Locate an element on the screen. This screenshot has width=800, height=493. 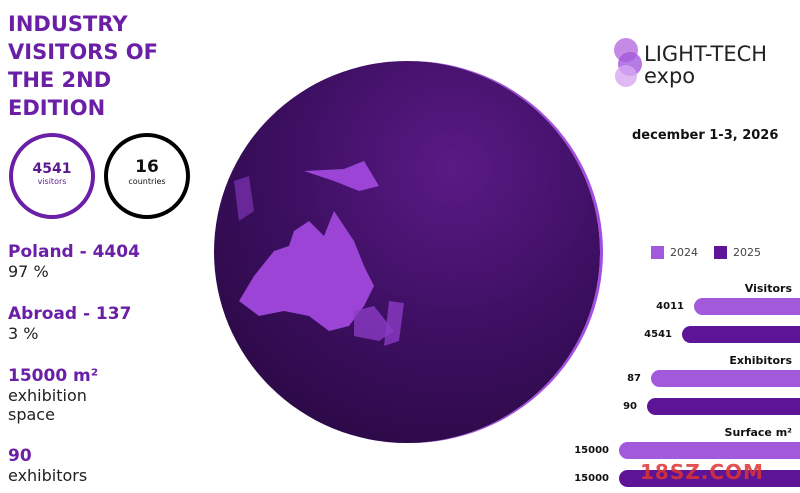
bar-value: 87 is located at coordinates (634, 378).